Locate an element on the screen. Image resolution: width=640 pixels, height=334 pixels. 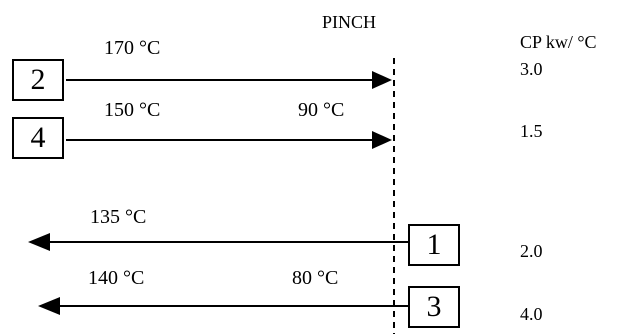
stream-2-cp: 3.0 is located at coordinates (531, 69).